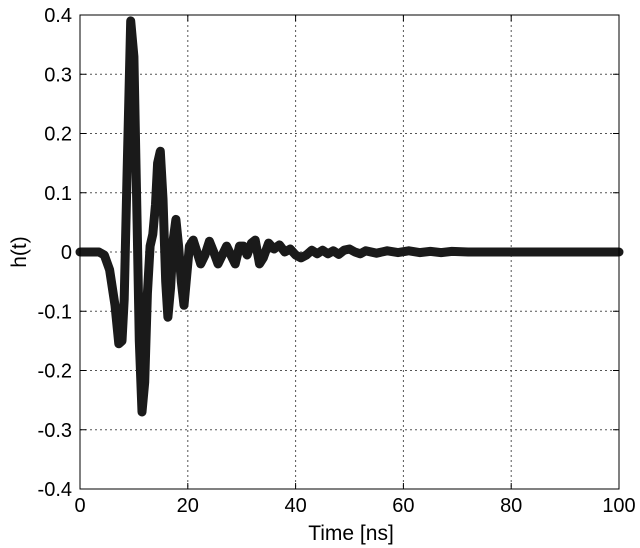 This screenshot has width=640, height=548. What do you see at coordinates (55, 431) in the screenshot?
I see `y-tick-label: -0.3` at bounding box center [55, 431].